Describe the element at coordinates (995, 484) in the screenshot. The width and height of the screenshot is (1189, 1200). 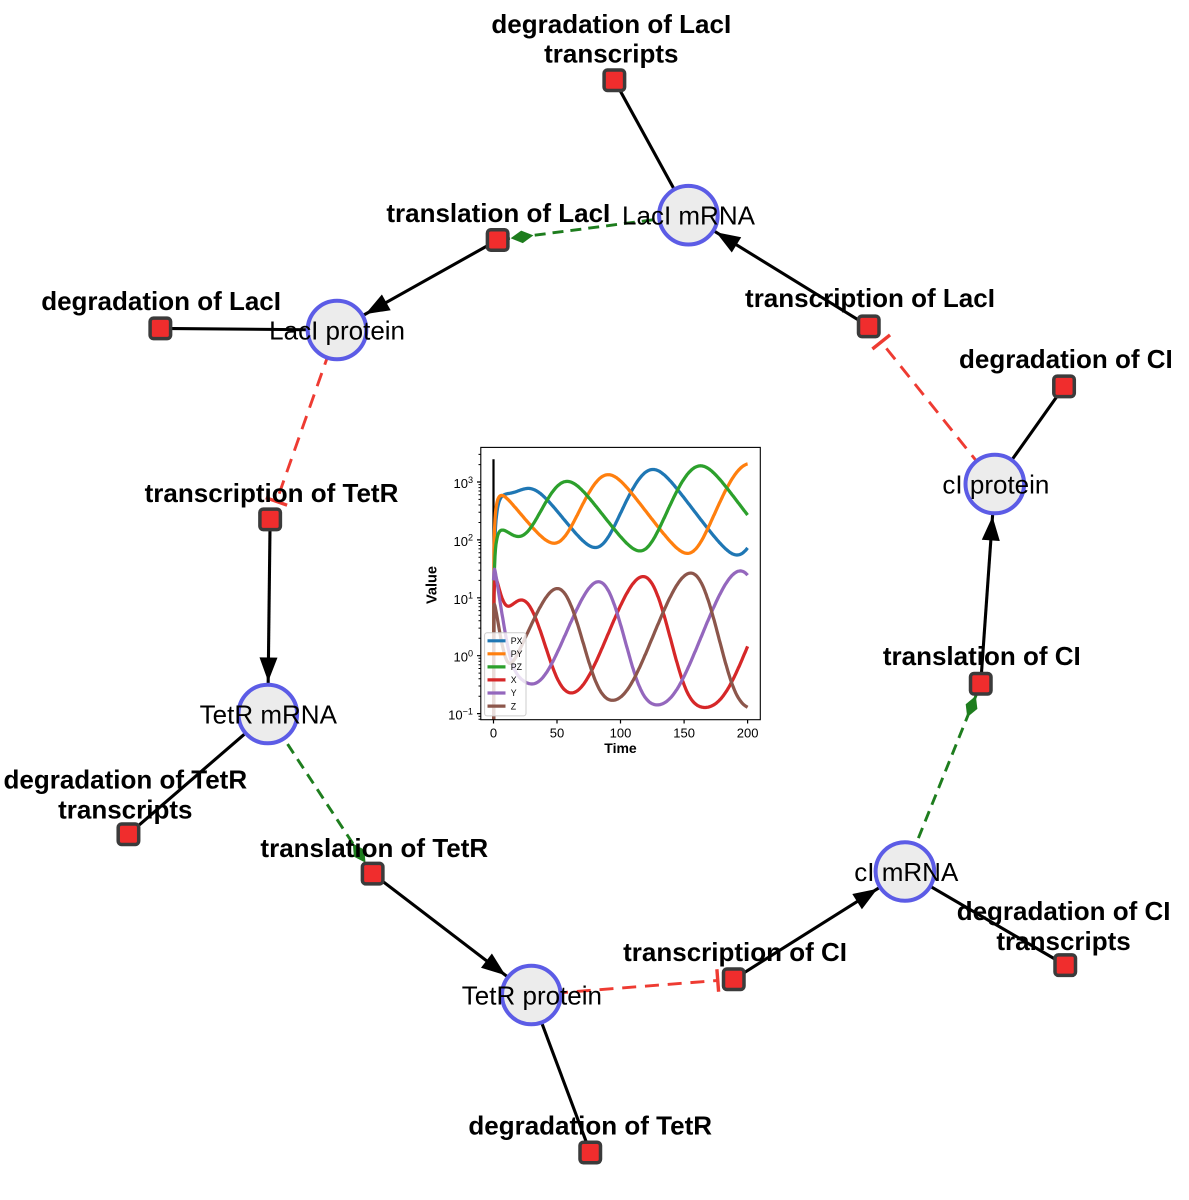
I see `svg-text: cI protein` at that location.